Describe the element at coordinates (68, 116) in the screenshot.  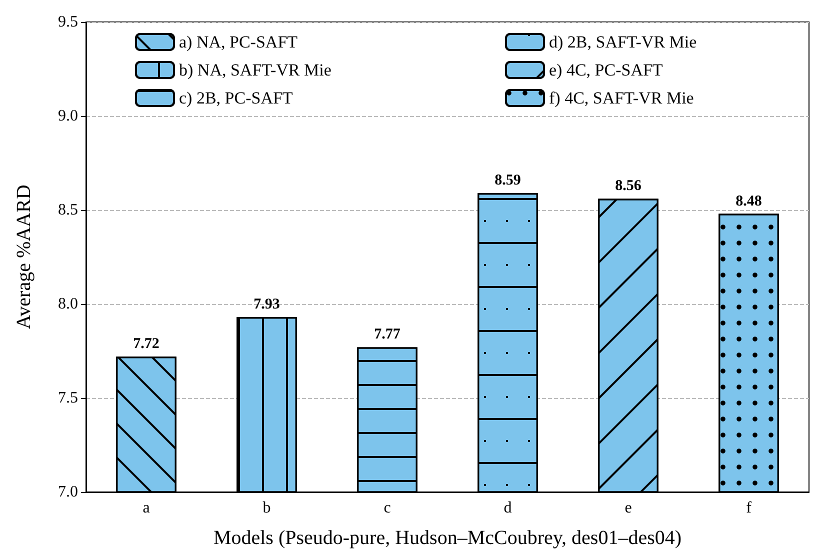
I see `y-tick-label: 9.0` at that location.